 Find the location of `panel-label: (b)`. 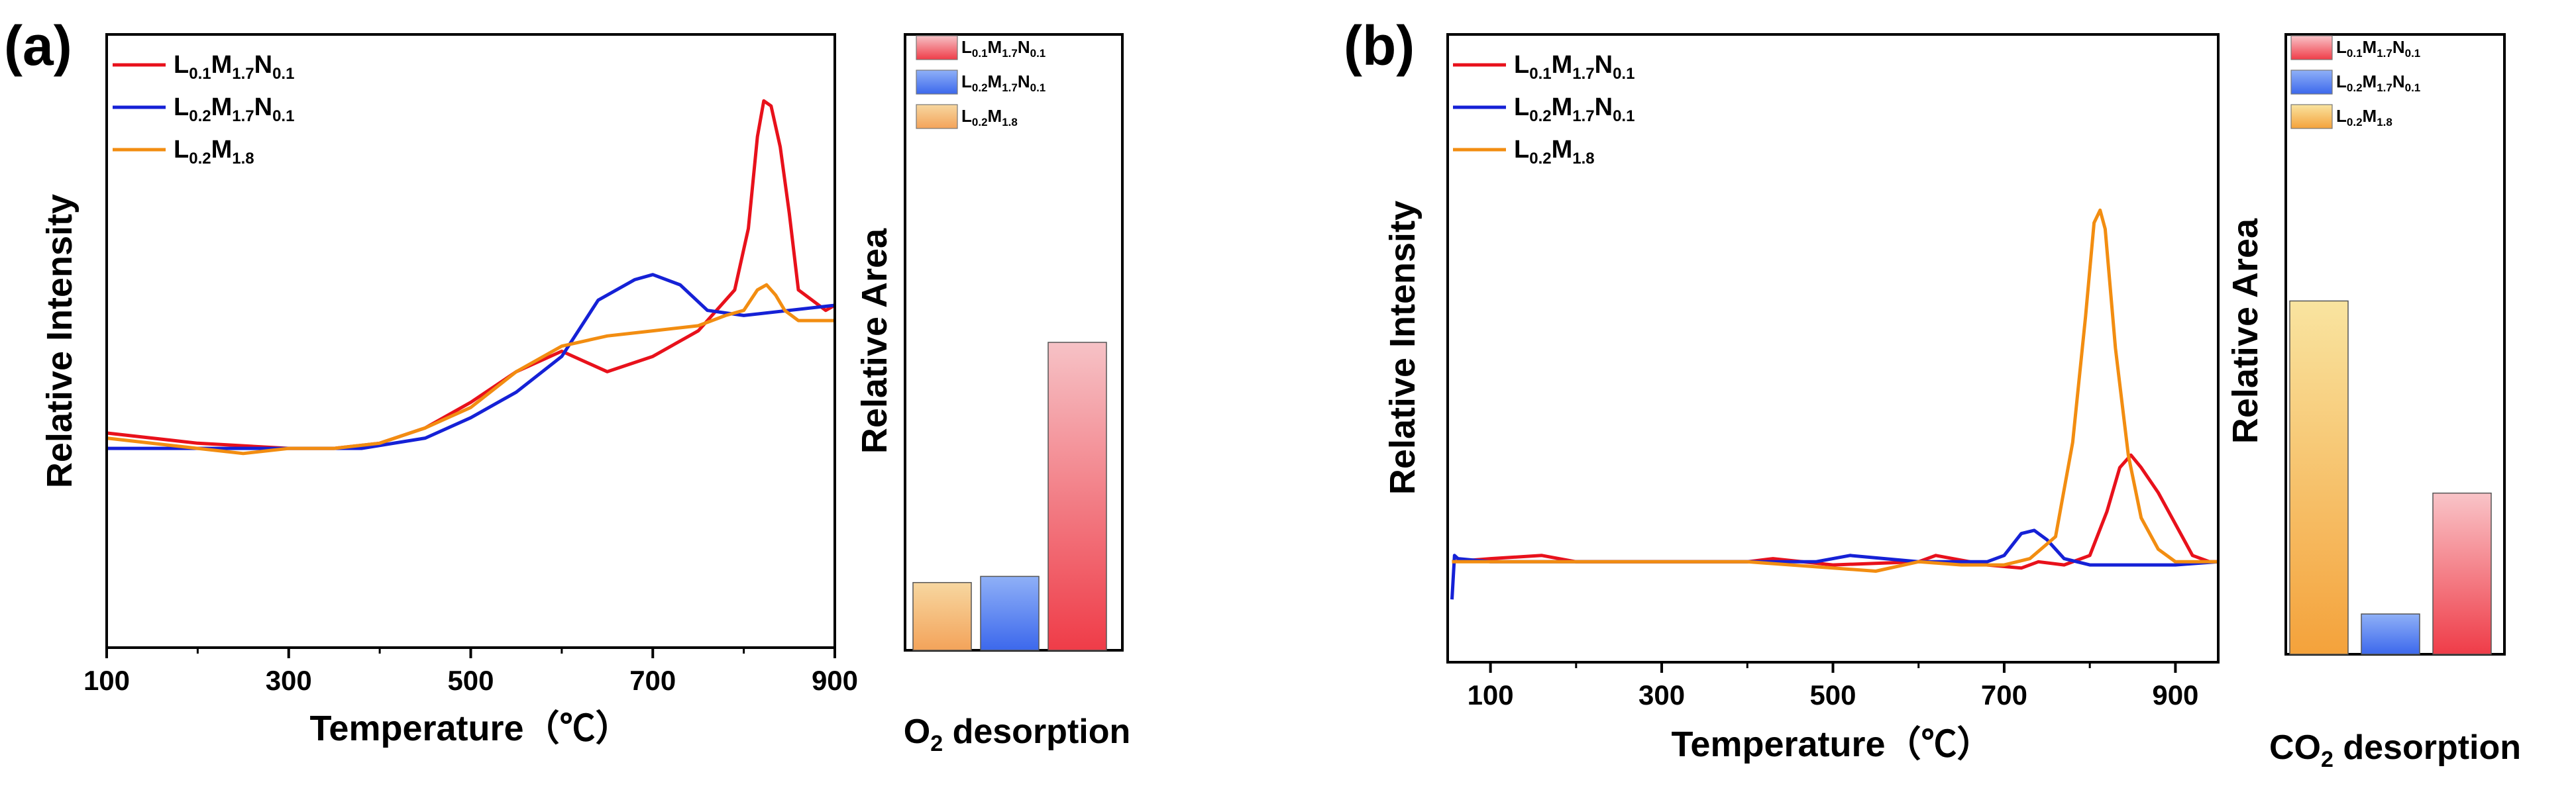

panel-label: (b) is located at coordinates (1379, 46).